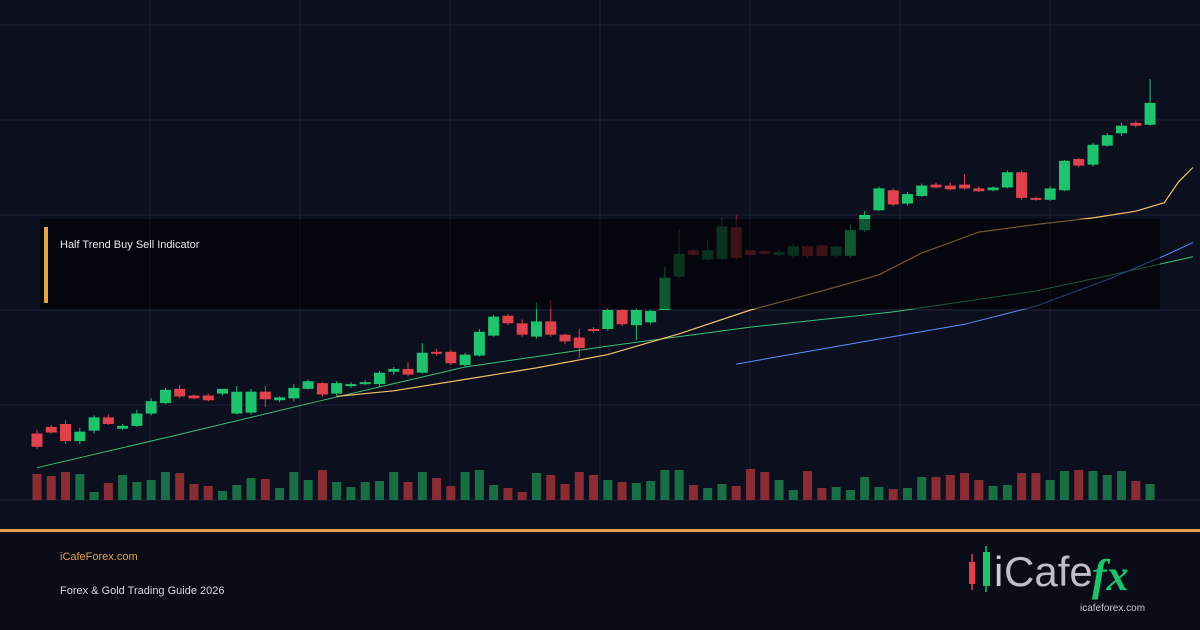  I want to click on volume-bars, so click(593, 484).